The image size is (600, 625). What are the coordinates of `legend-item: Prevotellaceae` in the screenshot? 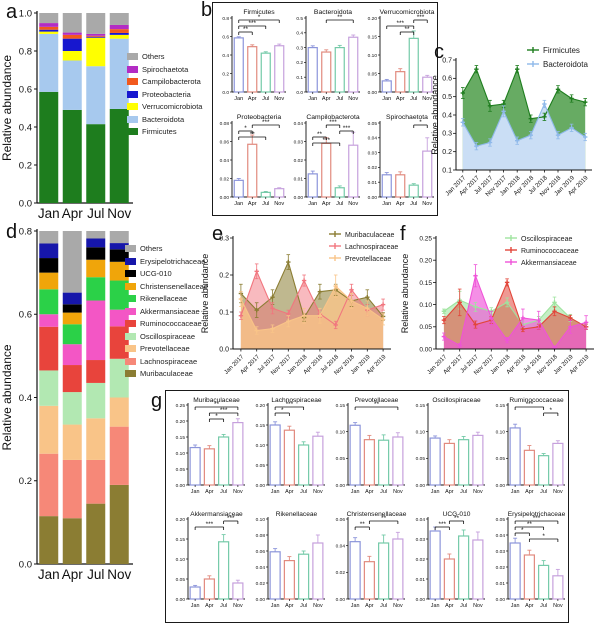 It's located at (363, 259).